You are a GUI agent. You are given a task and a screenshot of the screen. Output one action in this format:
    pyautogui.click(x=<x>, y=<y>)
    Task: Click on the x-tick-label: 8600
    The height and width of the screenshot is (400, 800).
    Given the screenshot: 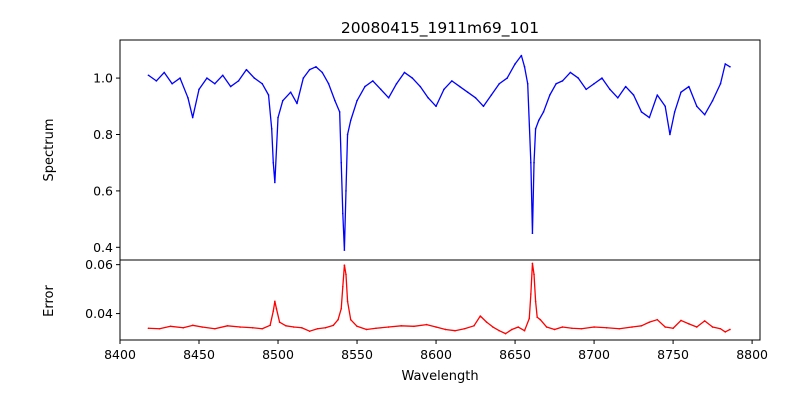 What is the action you would take?
    pyautogui.click(x=436, y=354)
    